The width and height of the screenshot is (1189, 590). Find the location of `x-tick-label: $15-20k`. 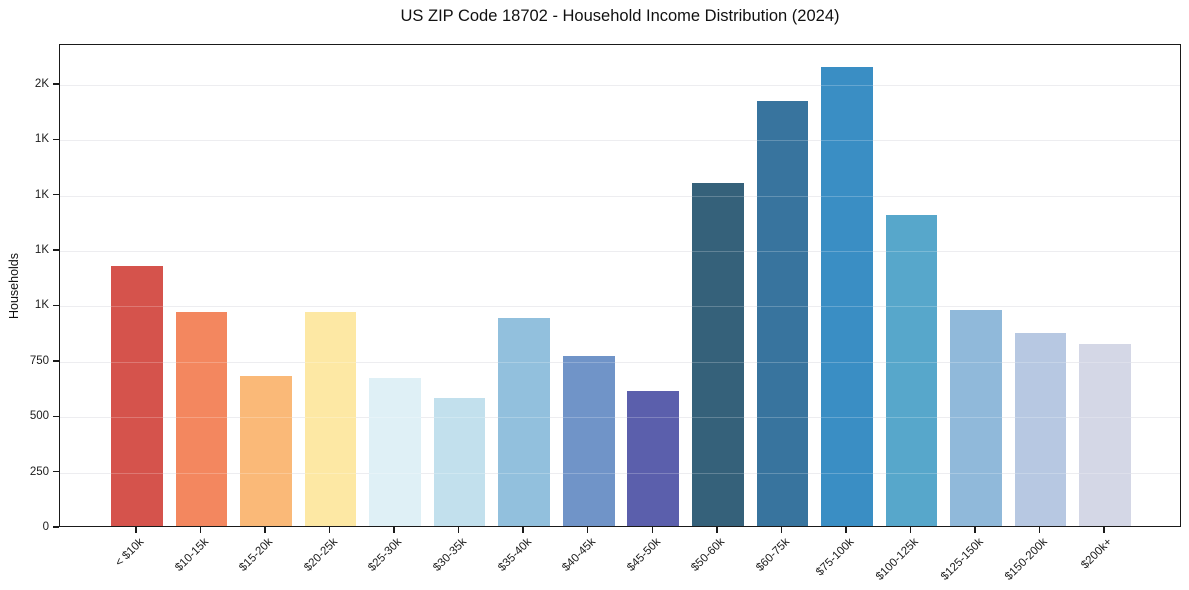

x-tick-label: $15-20k is located at coordinates (256, 555).